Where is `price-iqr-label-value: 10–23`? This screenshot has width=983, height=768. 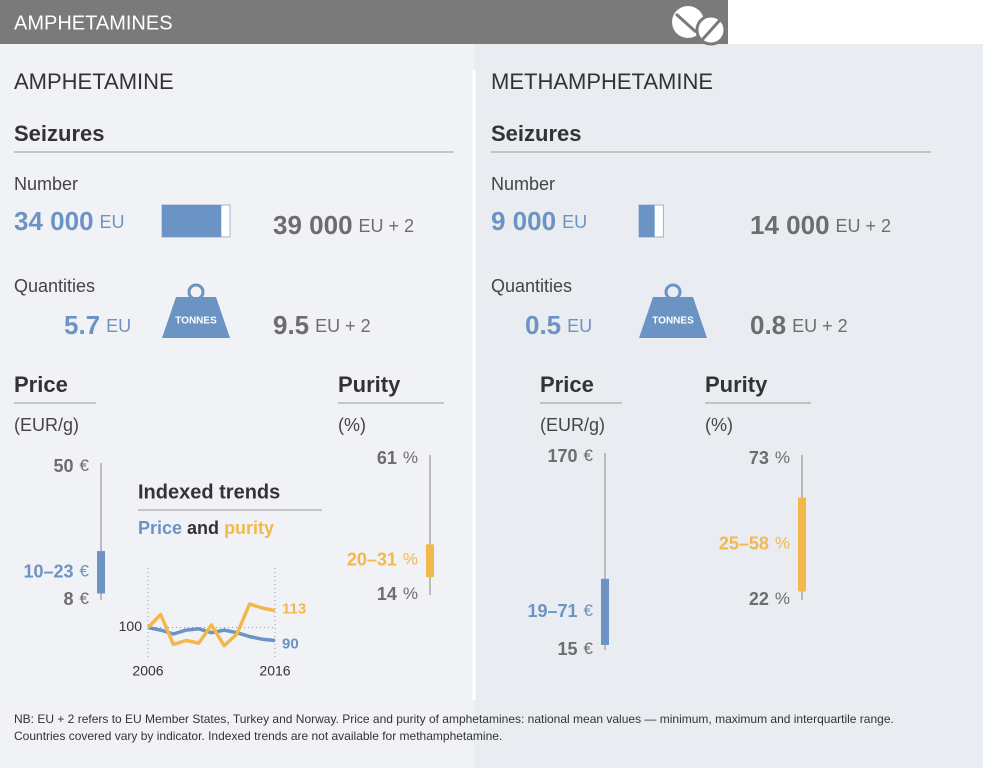
price-iqr-label-value: 10–23 is located at coordinates (48, 571).